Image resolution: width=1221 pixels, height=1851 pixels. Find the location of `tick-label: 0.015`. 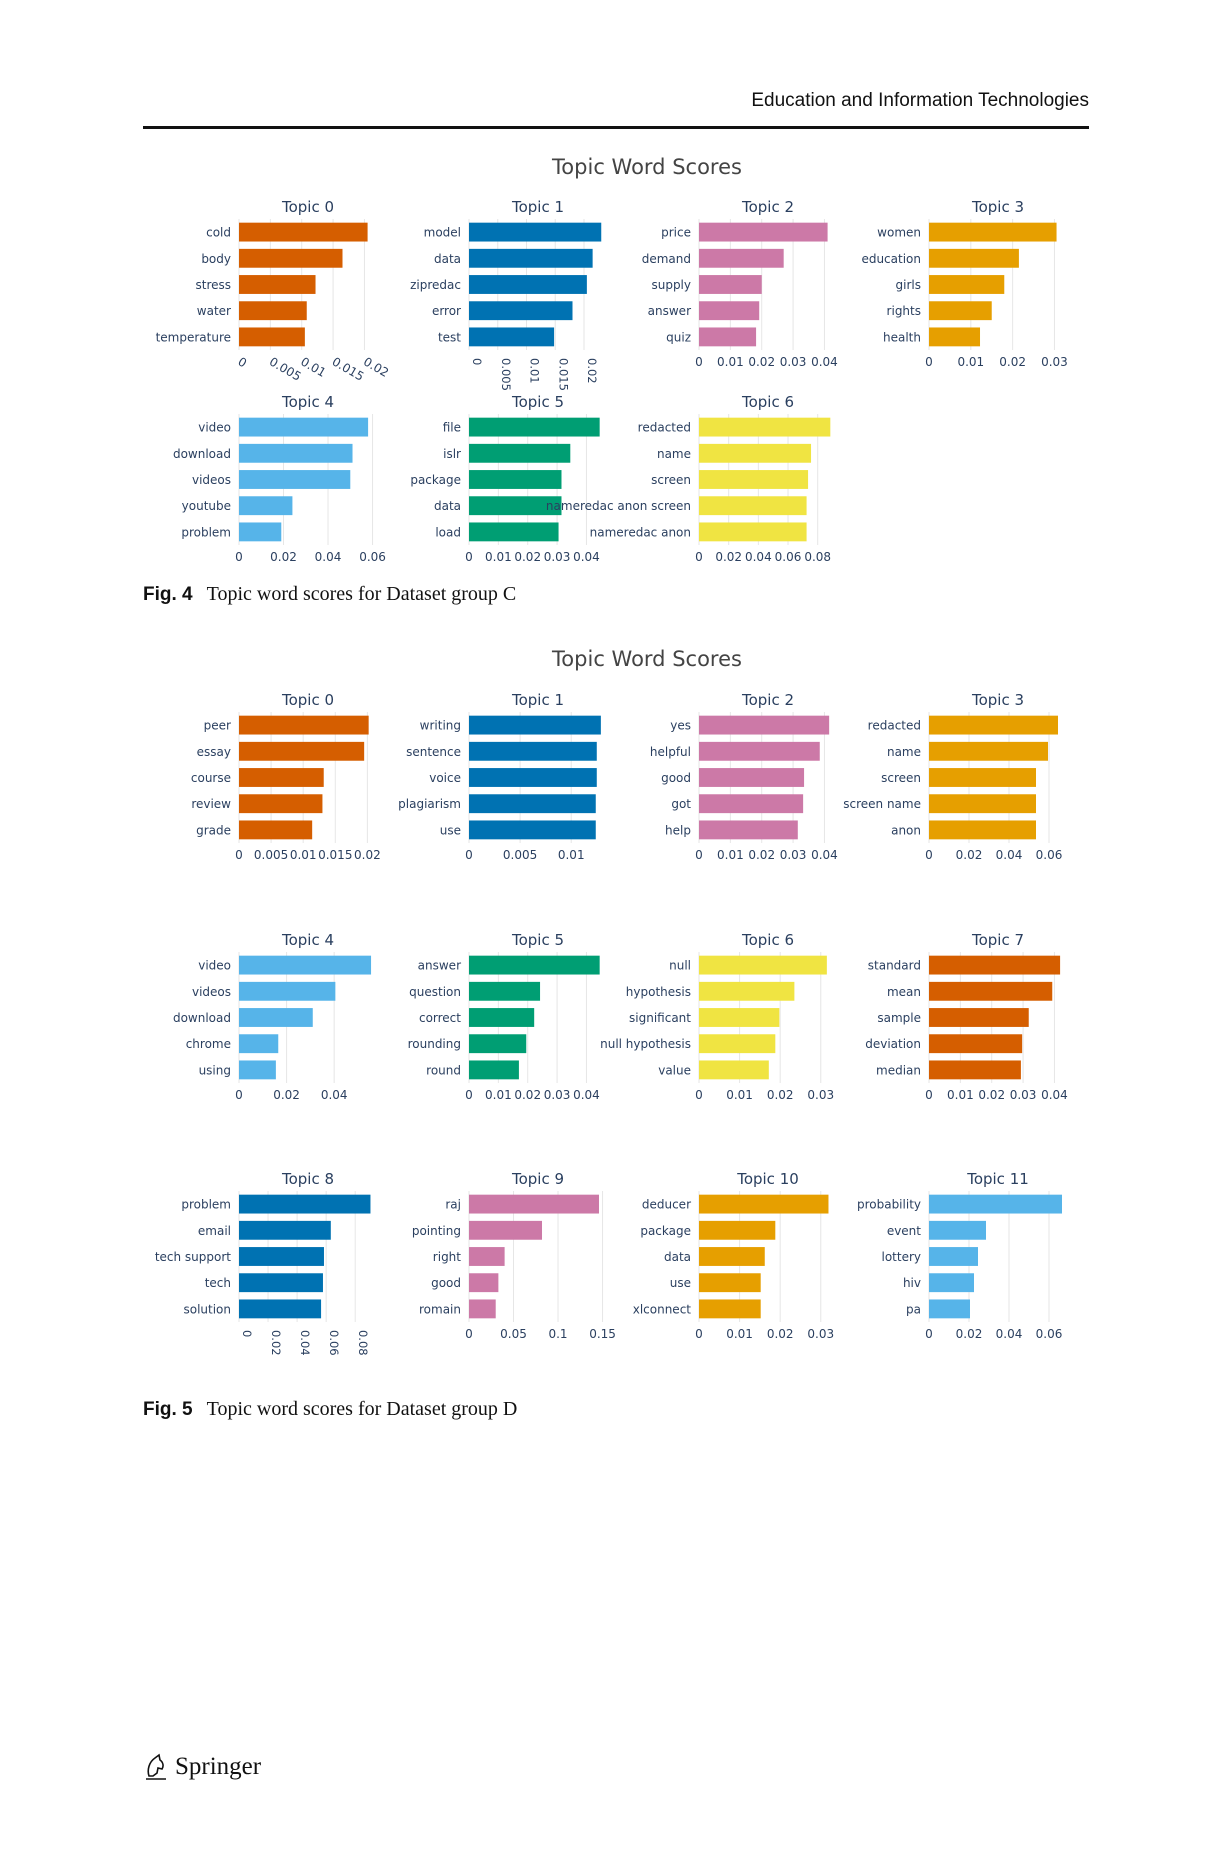

tick-label: 0.015 is located at coordinates (335, 855).